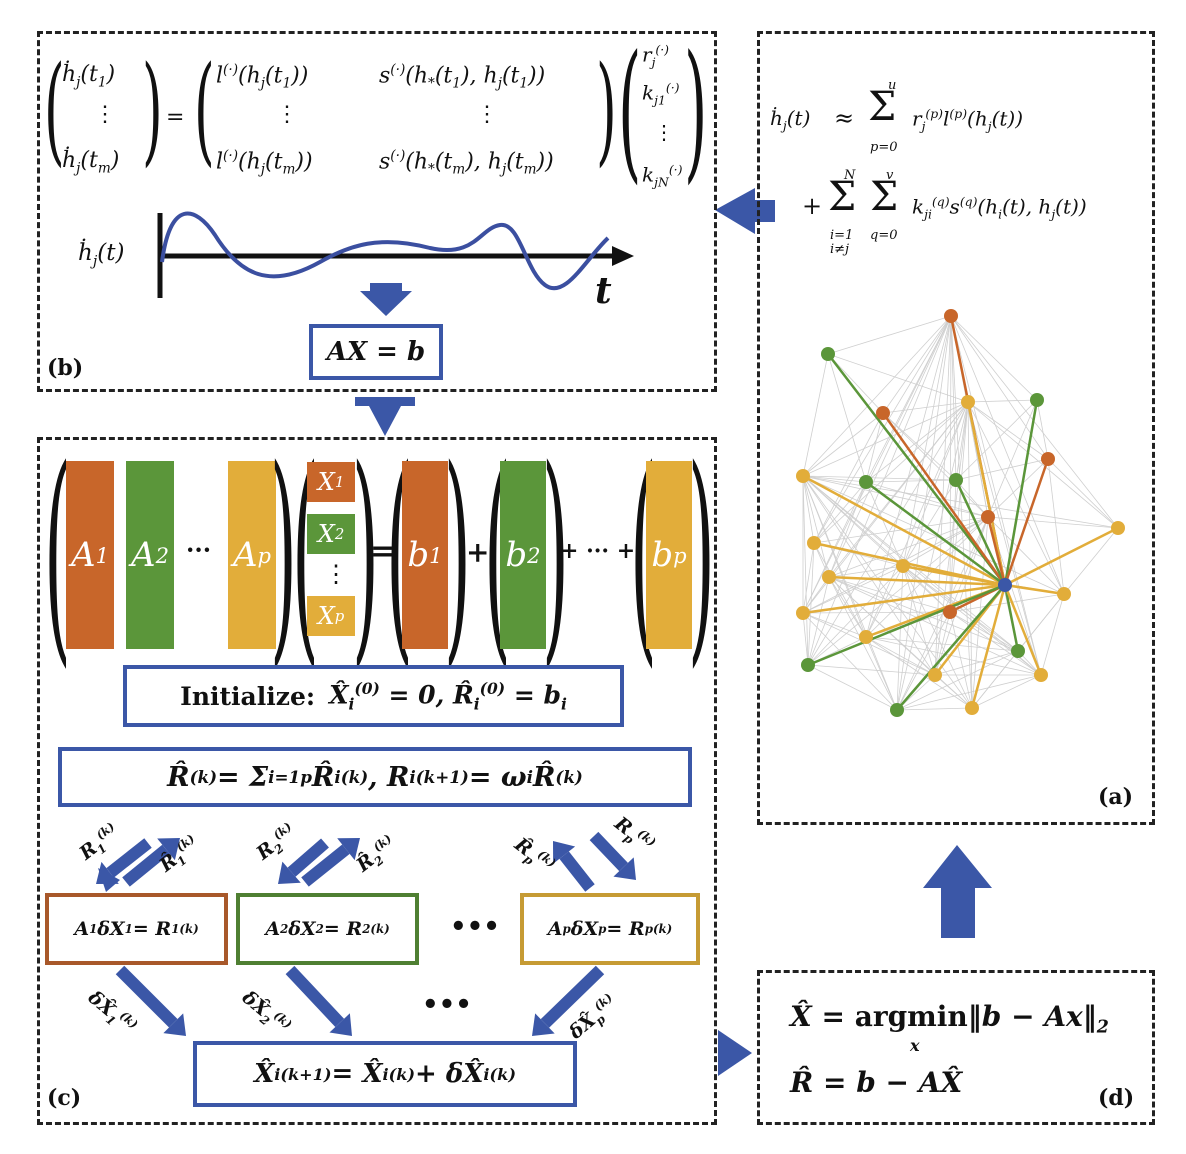  I want to click on argmin-subscript: x, so click(915, 1045).